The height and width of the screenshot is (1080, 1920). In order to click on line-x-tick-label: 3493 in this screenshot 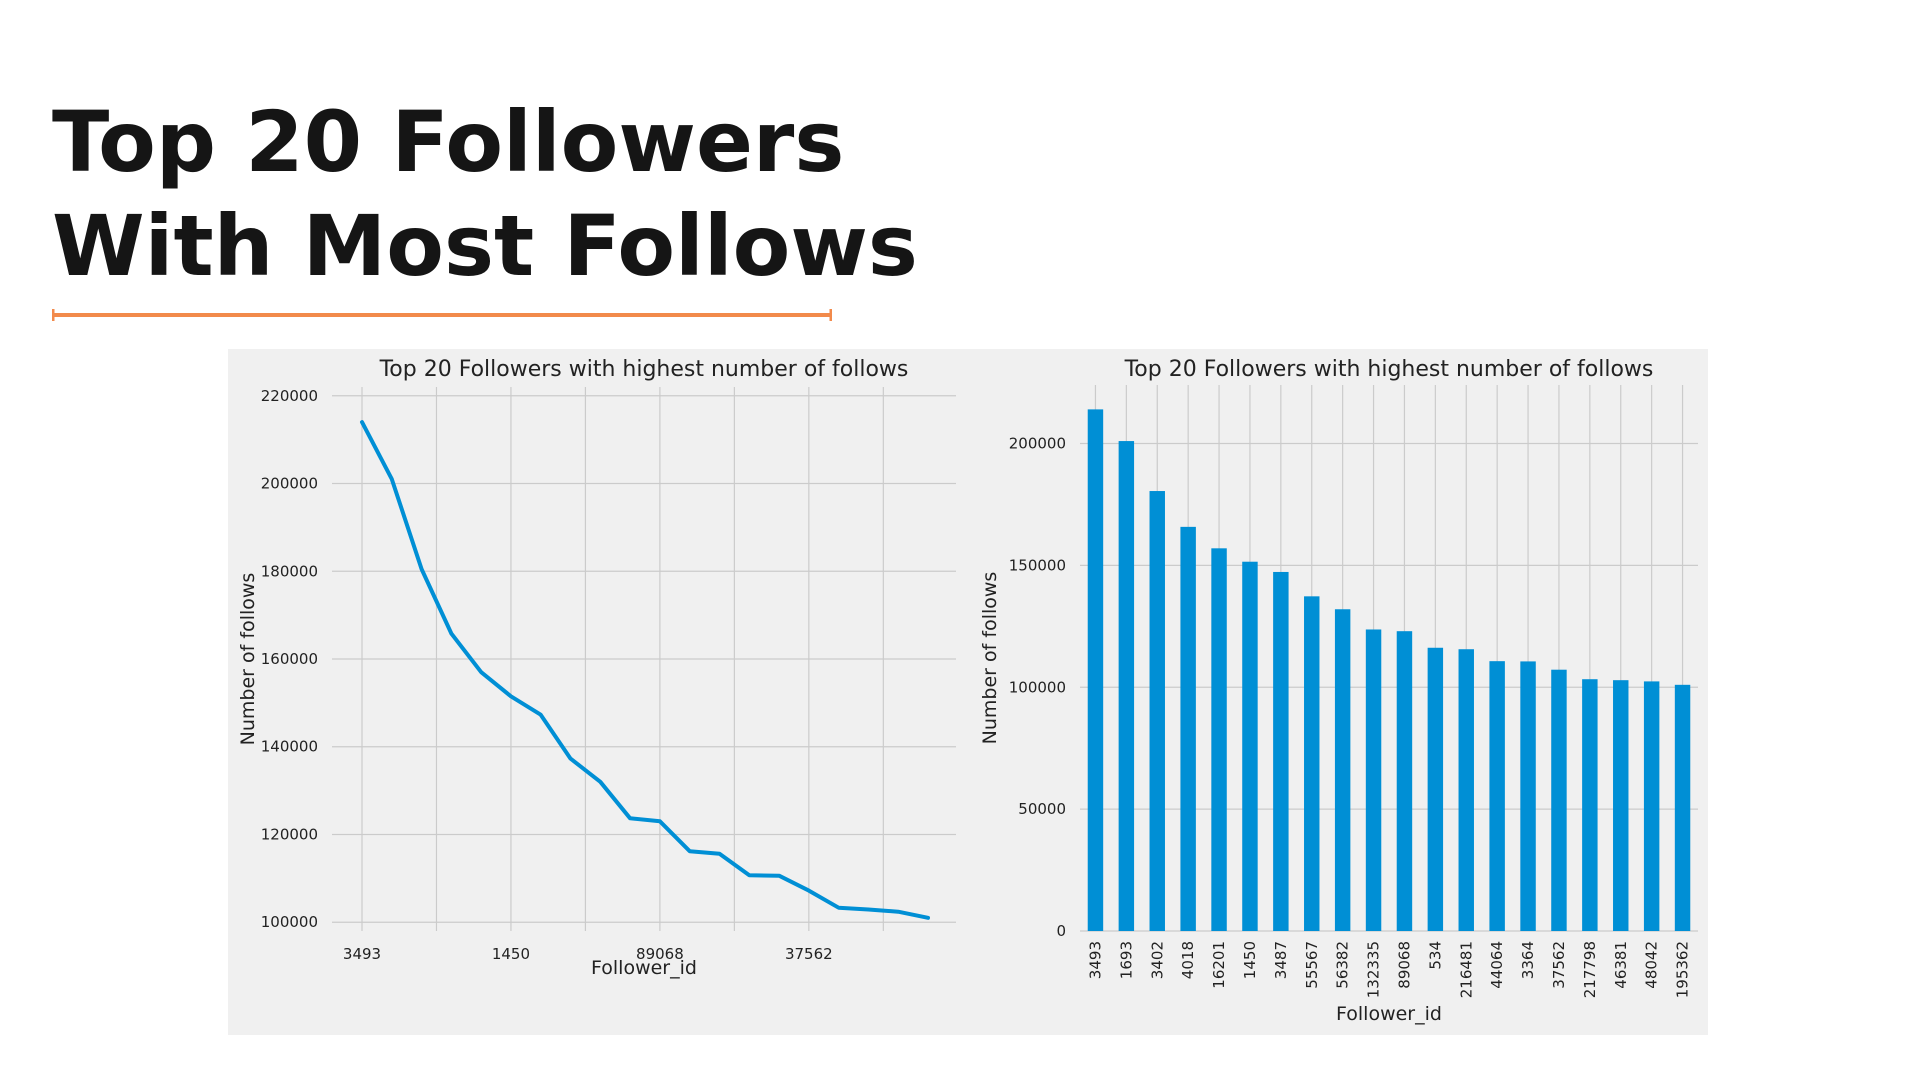, I will do `click(362, 954)`.